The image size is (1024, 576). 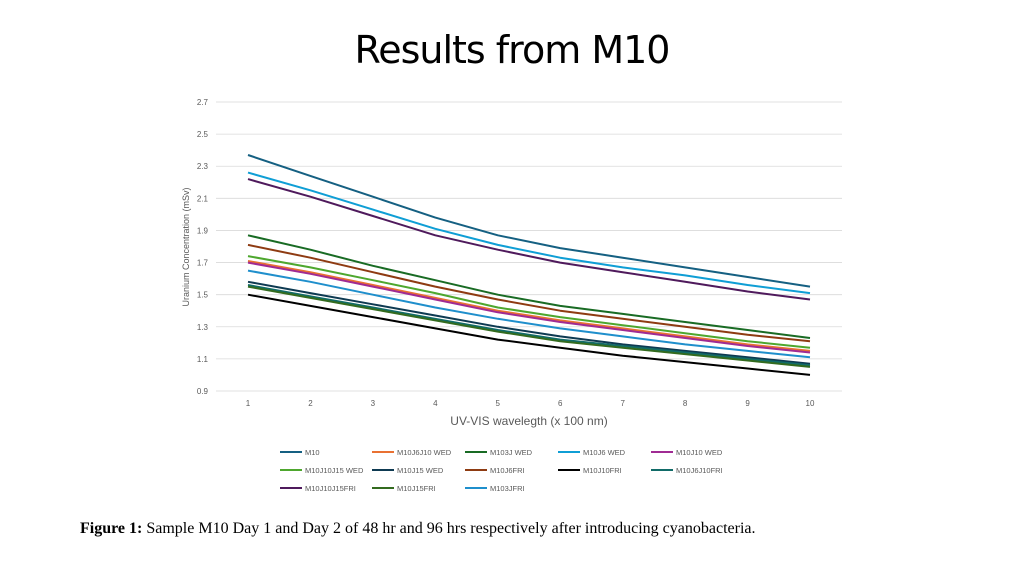 I want to click on series-line-m10j15-wed, so click(x=529, y=322).